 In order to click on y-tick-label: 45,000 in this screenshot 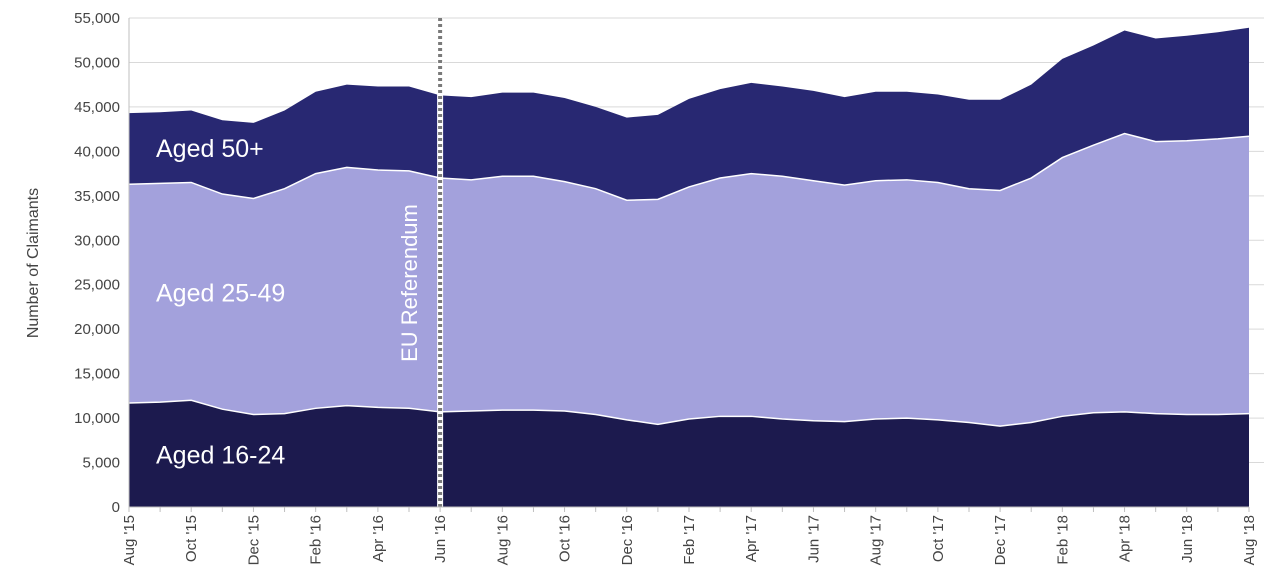, I will do `click(97, 107)`.